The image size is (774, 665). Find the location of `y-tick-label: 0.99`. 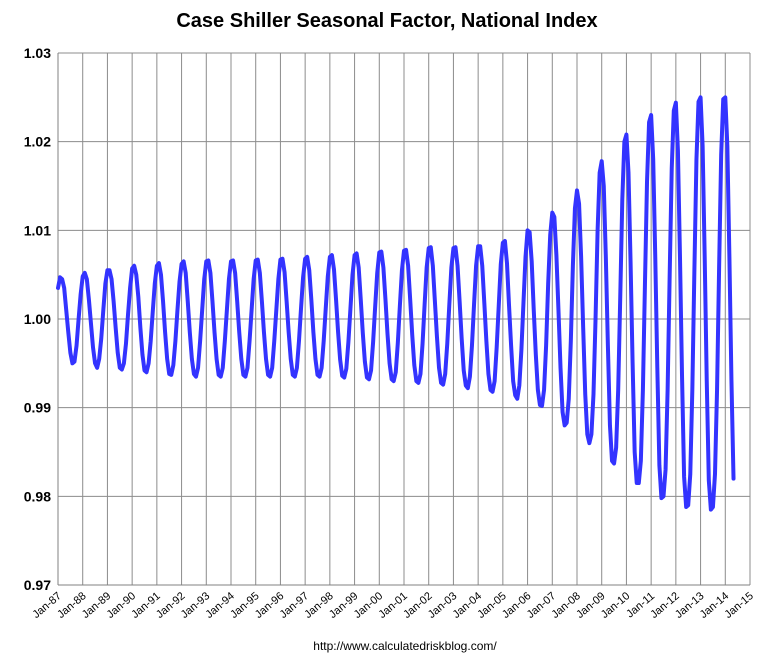

y-tick-label: 0.99 is located at coordinates (37, 408).